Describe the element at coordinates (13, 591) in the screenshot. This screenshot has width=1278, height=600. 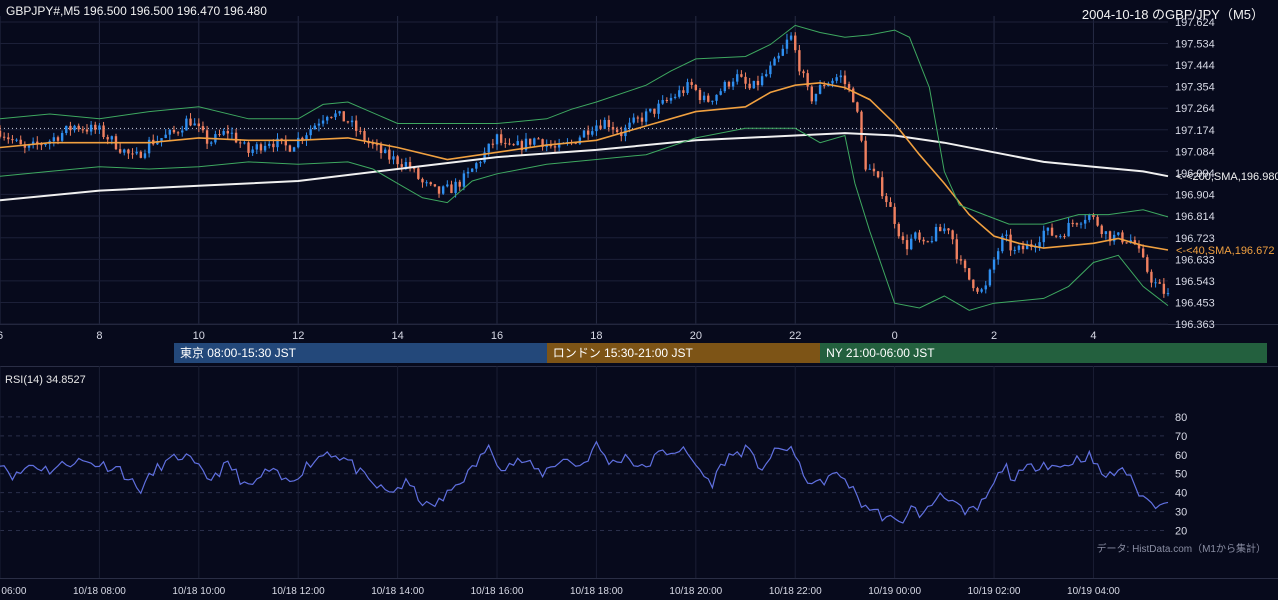
I see `time-x-tick-label: 10/18 06:00` at that location.